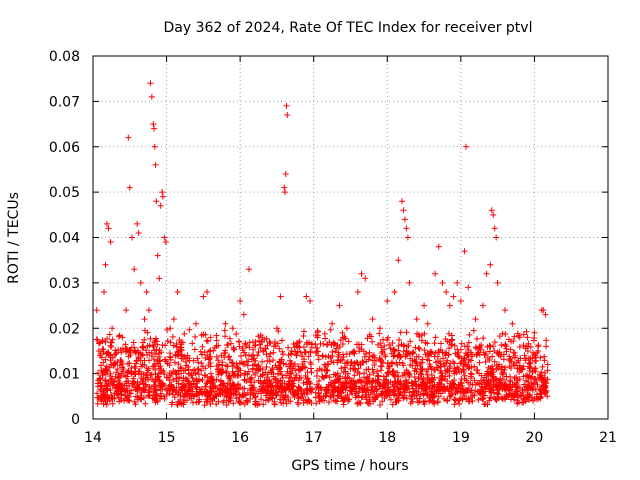  Describe the element at coordinates (64, 102) in the screenshot. I see `y-tick-label: 0.07` at that location.